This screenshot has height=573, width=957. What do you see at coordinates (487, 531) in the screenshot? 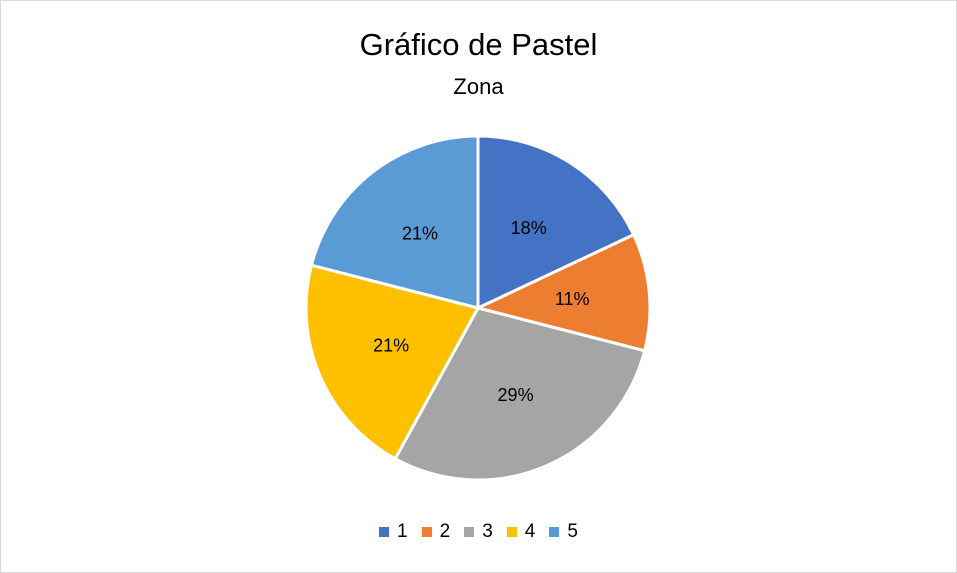
I see `legend-label-3: 3` at bounding box center [487, 531].